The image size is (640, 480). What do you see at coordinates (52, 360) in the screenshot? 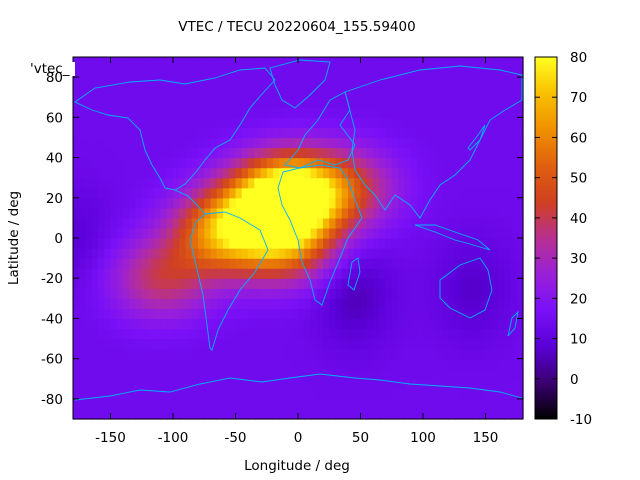
I see `y-tick-label: -60` at bounding box center [52, 360].